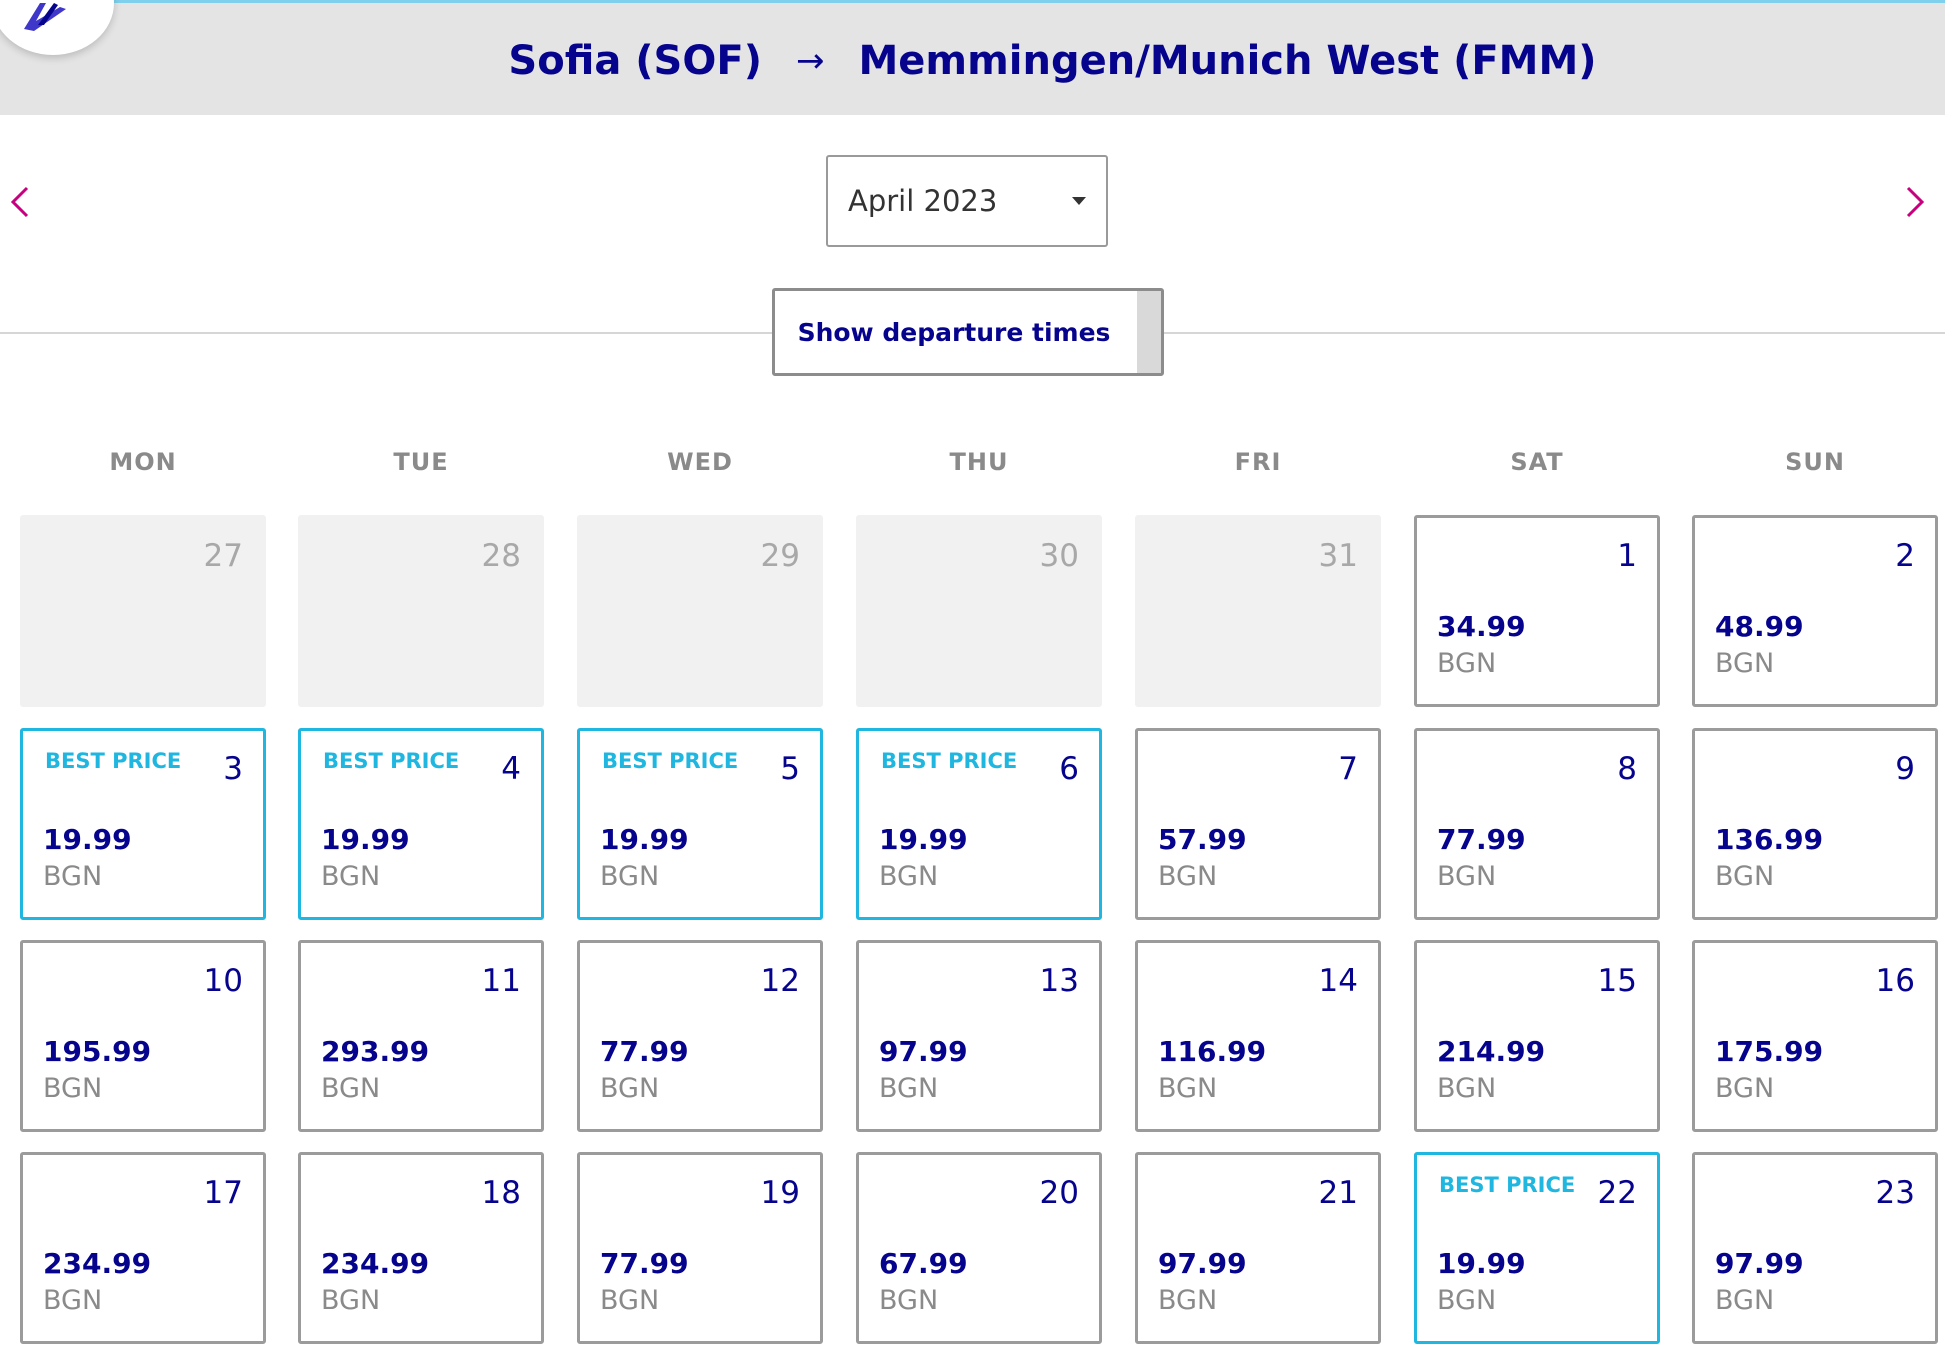  Describe the element at coordinates (501, 1193) in the screenshot. I see `day-number: 18` at that location.